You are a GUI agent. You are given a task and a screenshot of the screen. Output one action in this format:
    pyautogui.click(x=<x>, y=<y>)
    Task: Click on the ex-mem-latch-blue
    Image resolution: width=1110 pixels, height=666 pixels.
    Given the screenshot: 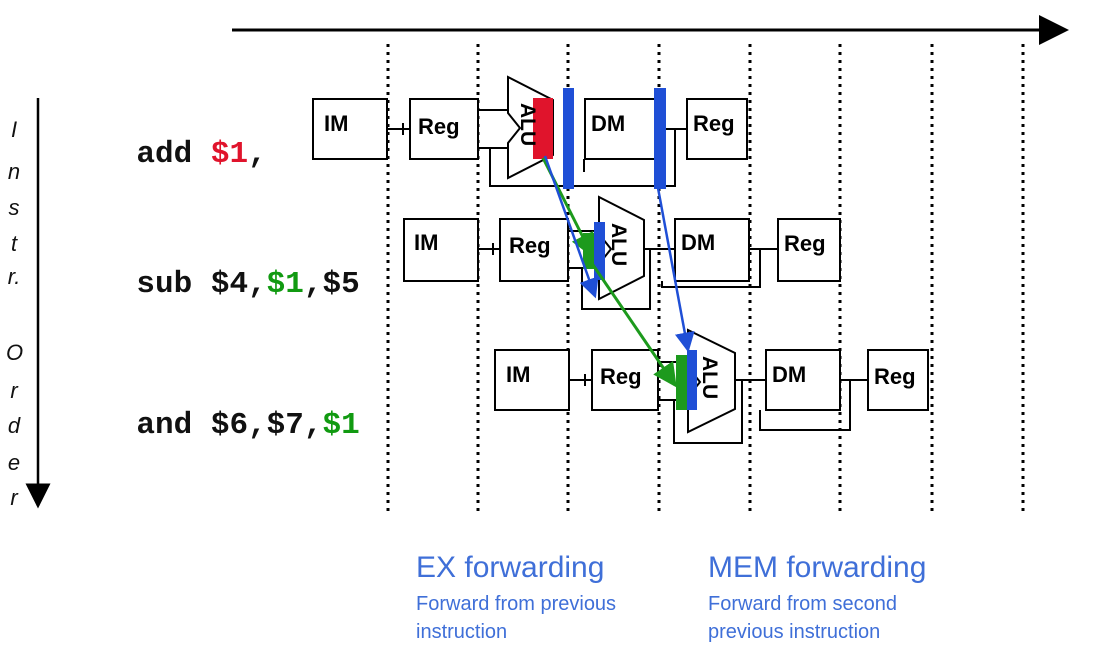 What is the action you would take?
    pyautogui.click(x=568, y=138)
    